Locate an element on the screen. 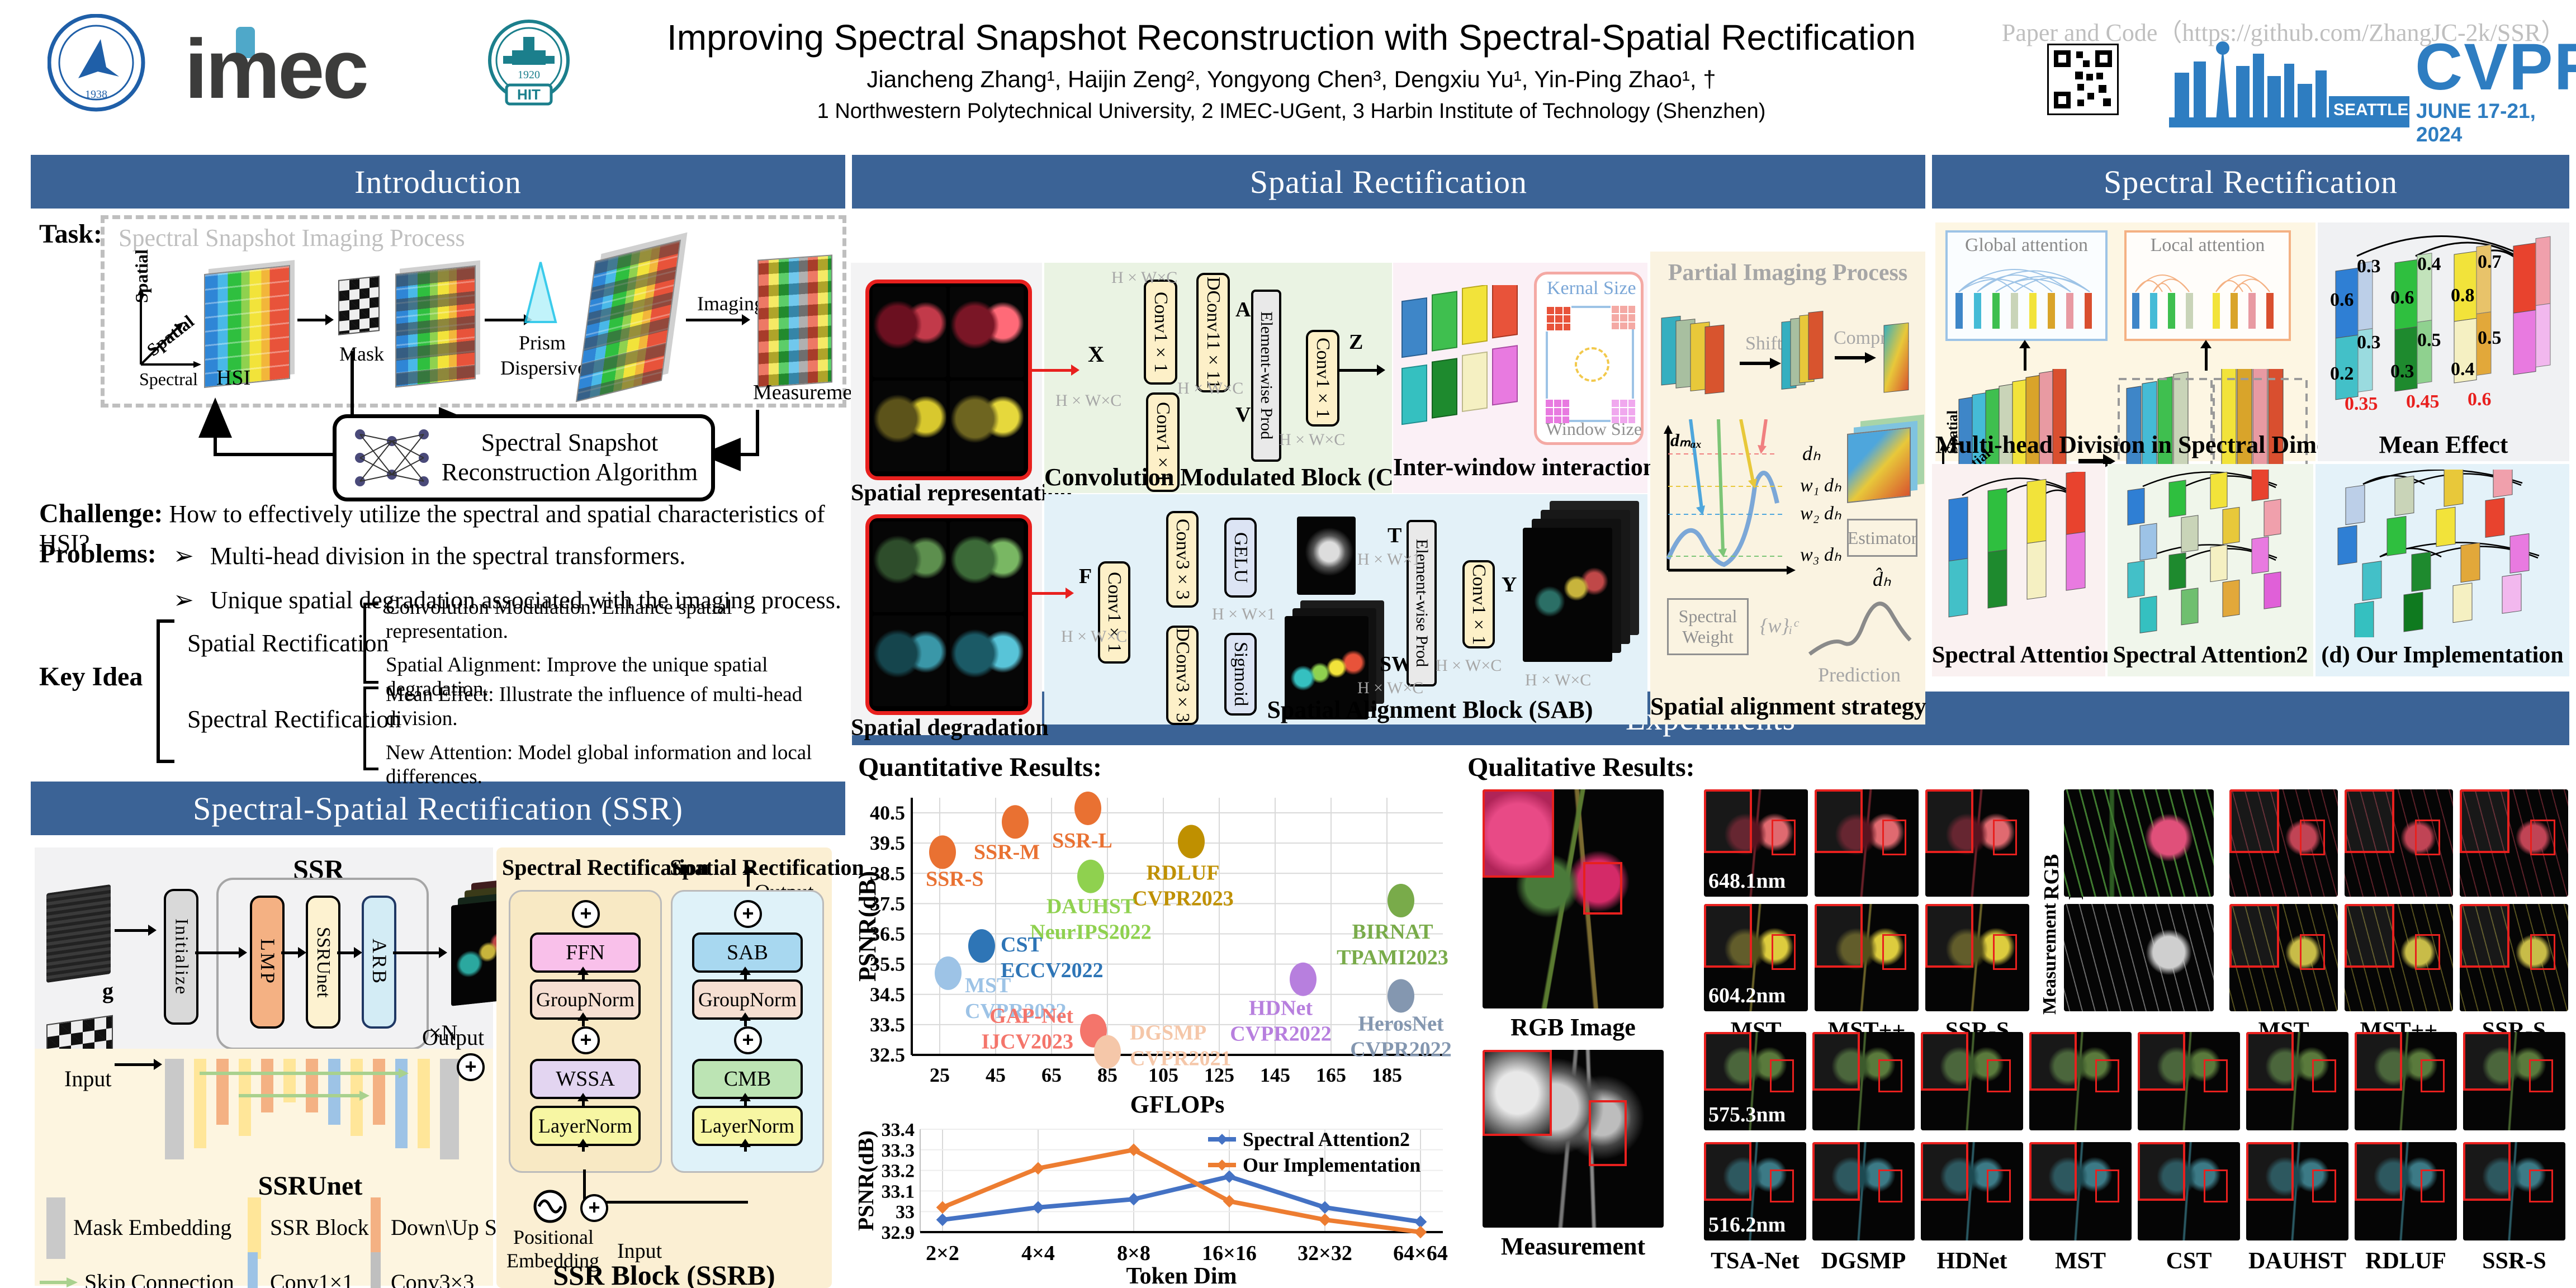 This screenshot has width=2576, height=1288. spectral-brace is located at coordinates (370, 728).